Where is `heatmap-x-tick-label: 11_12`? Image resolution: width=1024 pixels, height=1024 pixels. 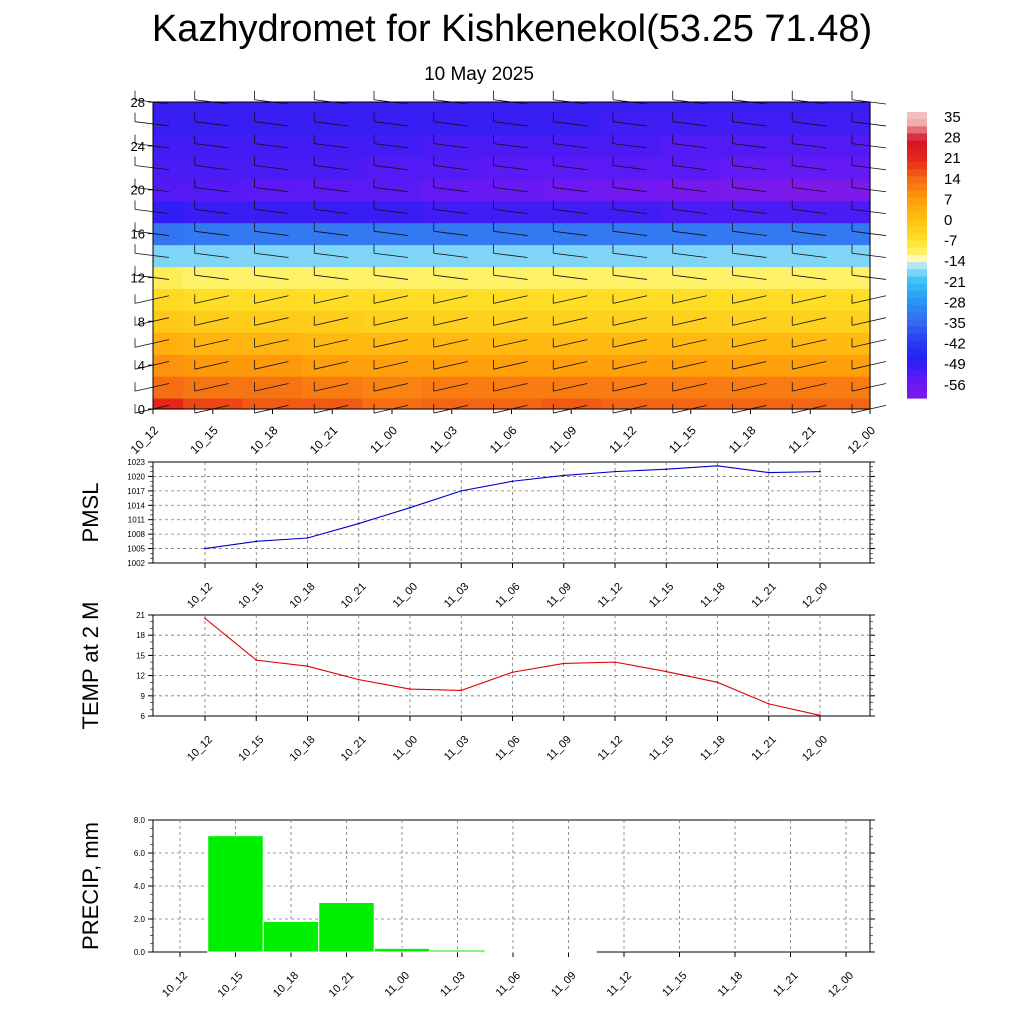
heatmap-x-tick-label: 11_12 is located at coordinates (622, 439).